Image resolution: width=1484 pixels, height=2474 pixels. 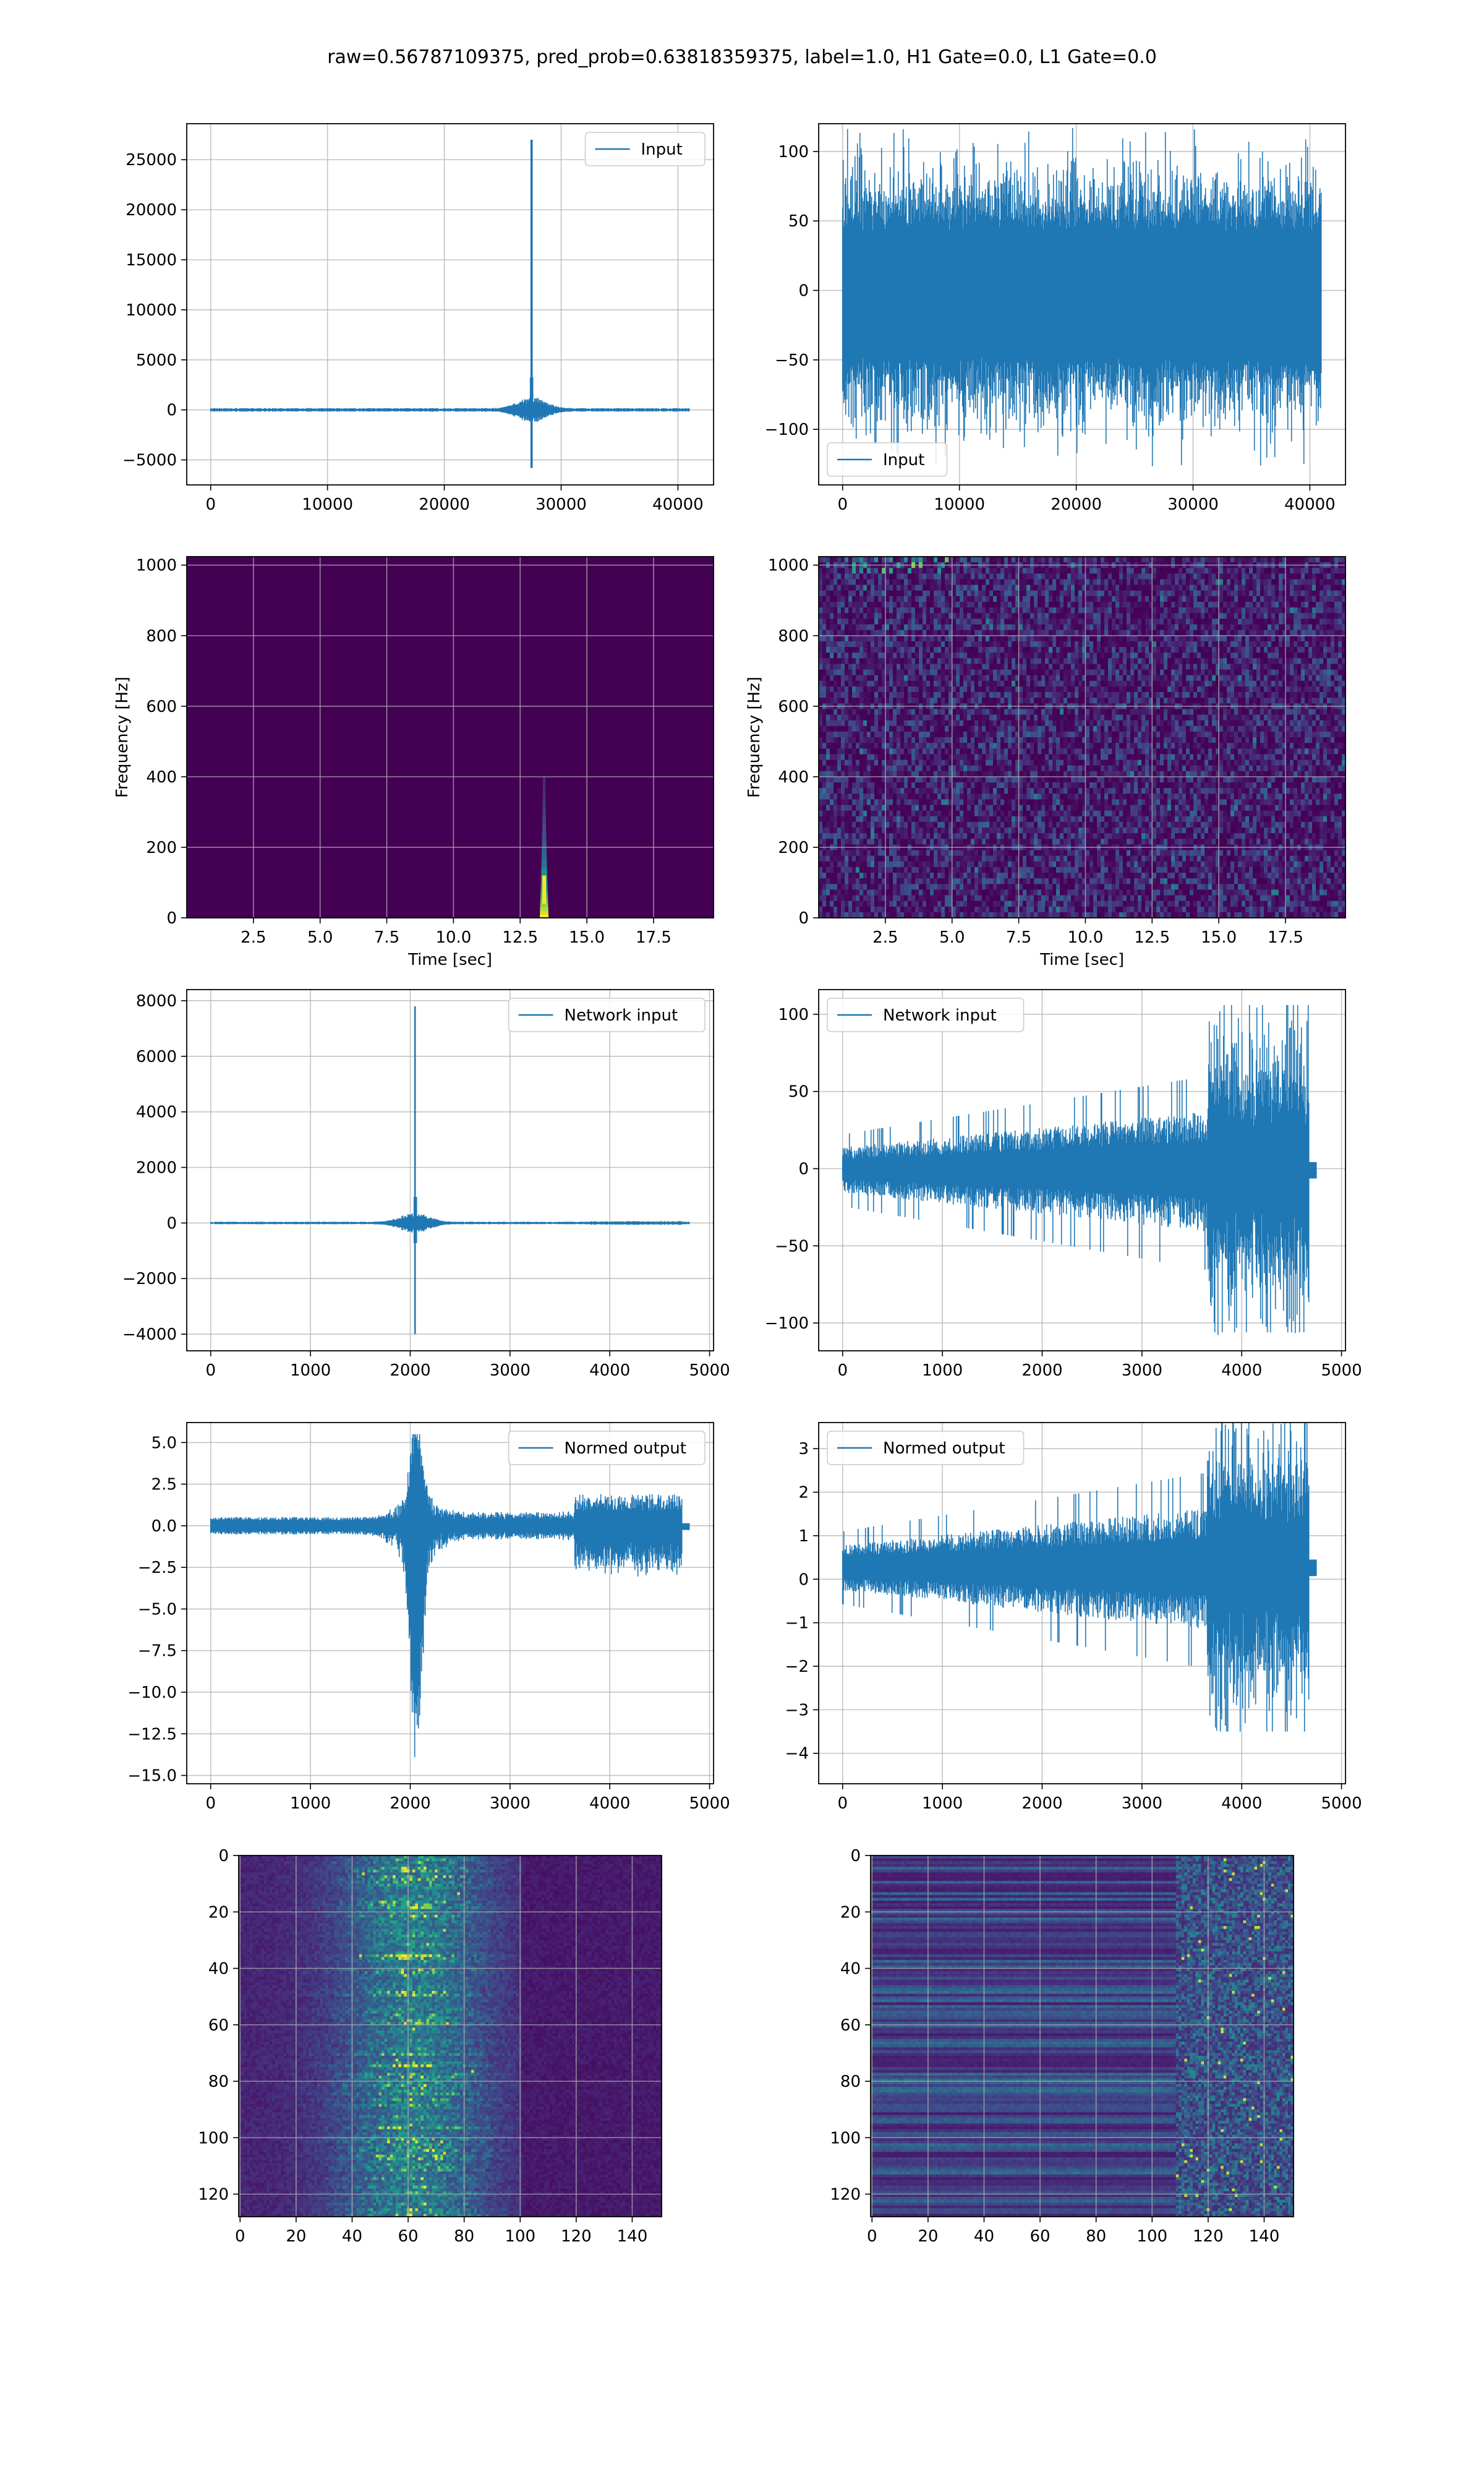 I want to click on y-tick-label: 1000, so click(x=156, y=566).